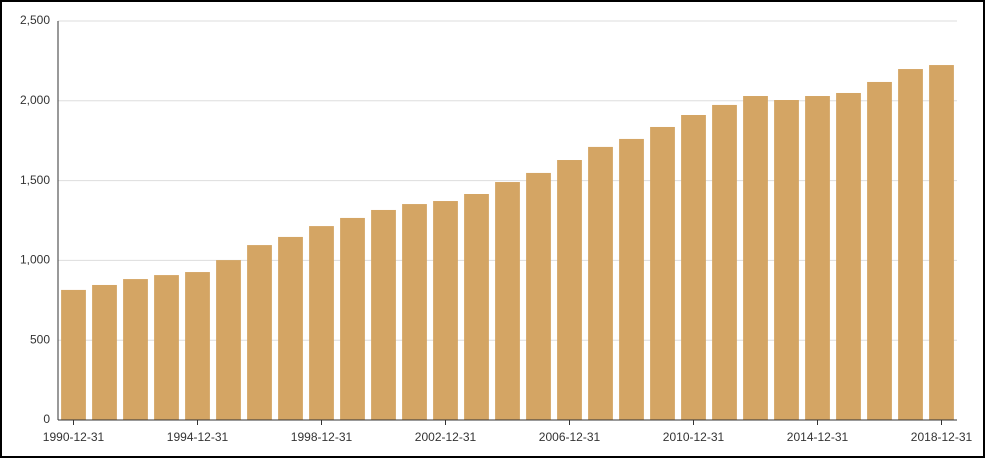  What do you see at coordinates (35, 20) in the screenshot?
I see `y-tick-label: 2,500` at bounding box center [35, 20].